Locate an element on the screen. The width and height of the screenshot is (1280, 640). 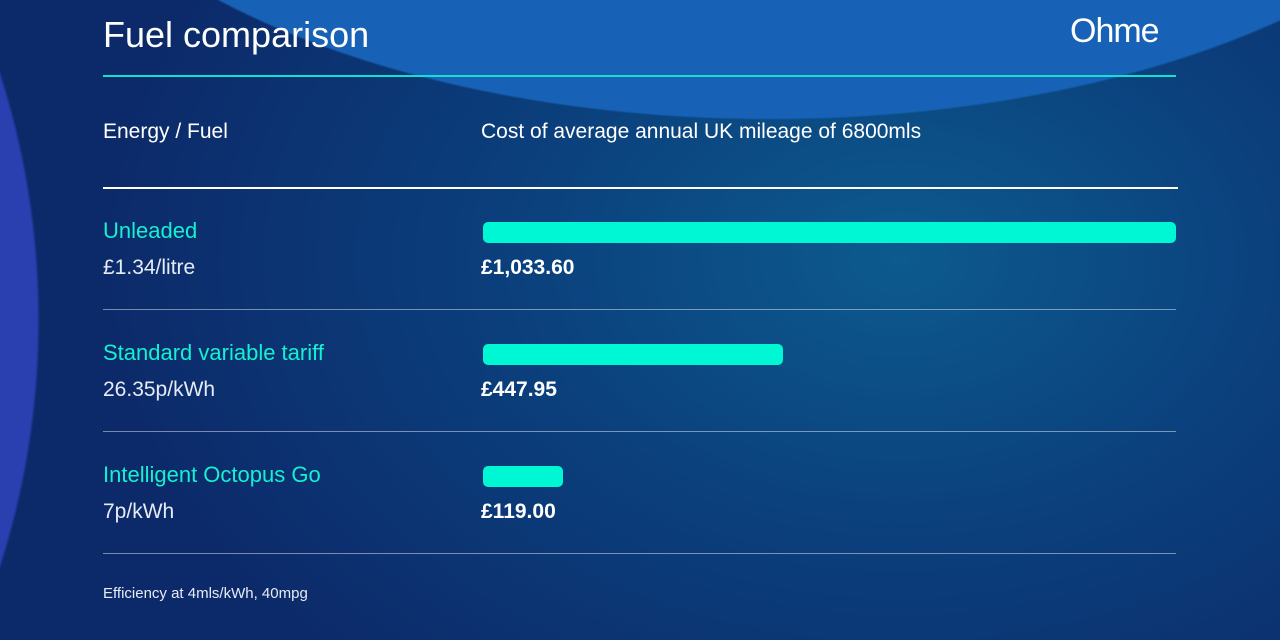
rate-label: 26.35p/kWh is located at coordinates (159, 389).